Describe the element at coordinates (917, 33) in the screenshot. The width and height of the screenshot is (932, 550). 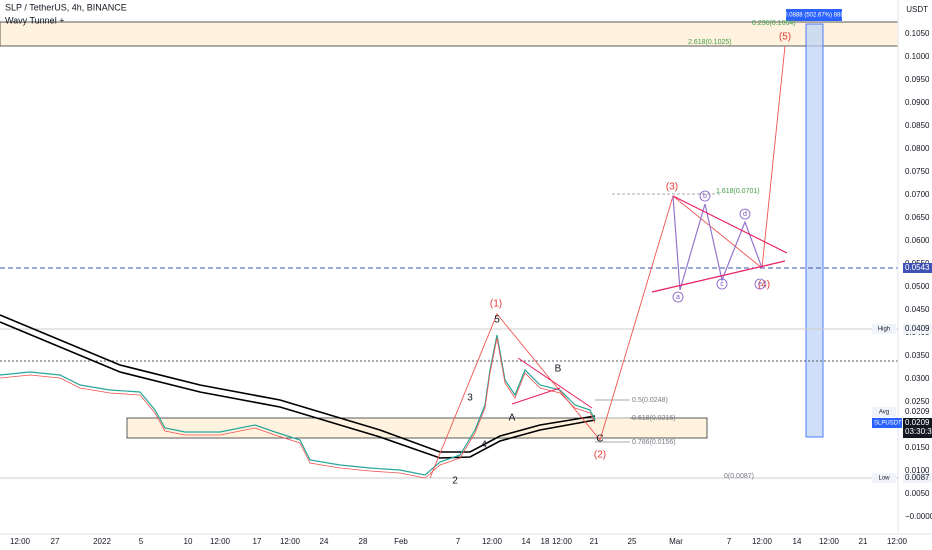
I see `price-label: 0.1050` at that location.